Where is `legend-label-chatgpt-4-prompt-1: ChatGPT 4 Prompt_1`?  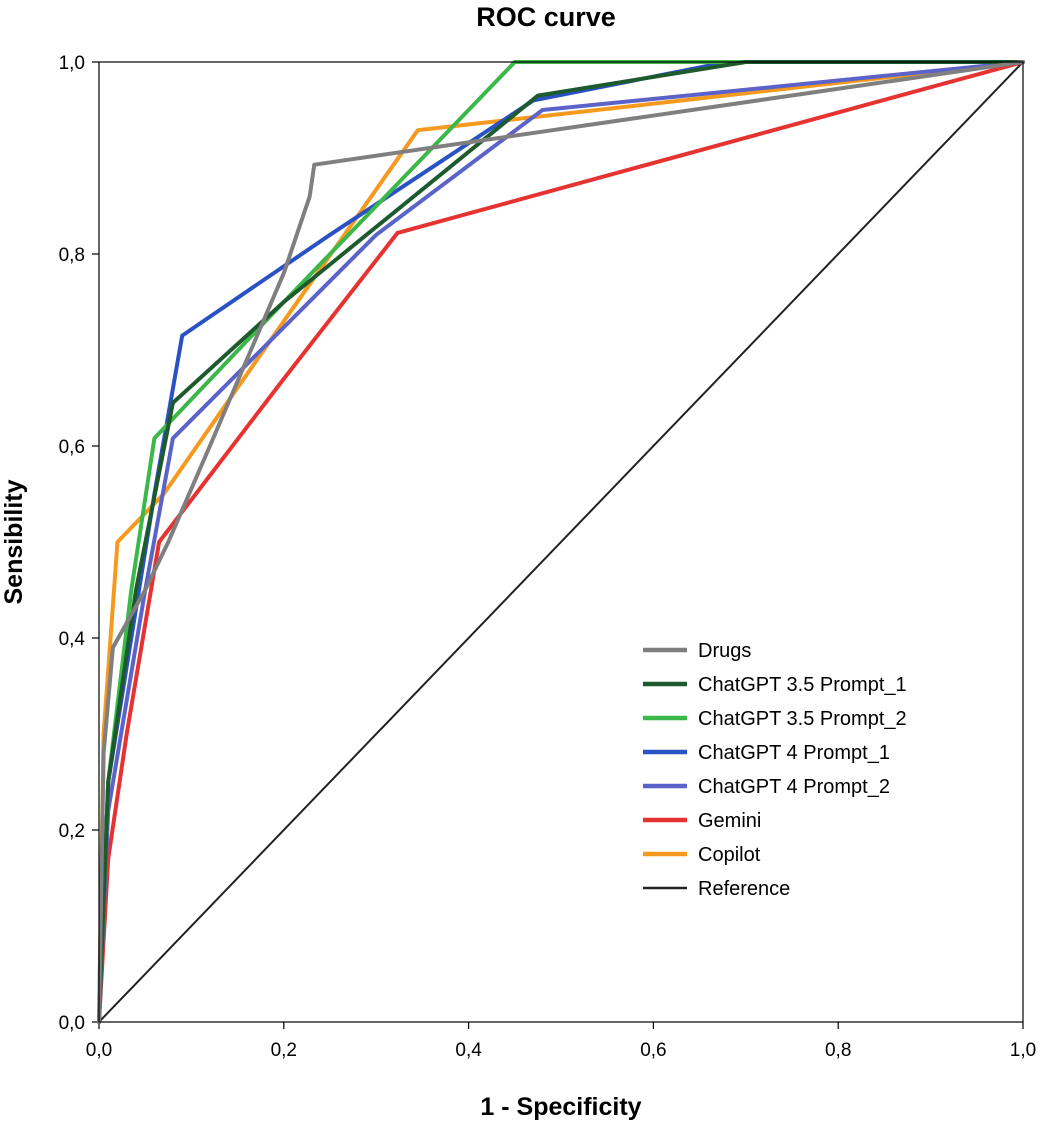 legend-label-chatgpt-4-prompt-1: ChatGPT 4 Prompt_1 is located at coordinates (794, 753).